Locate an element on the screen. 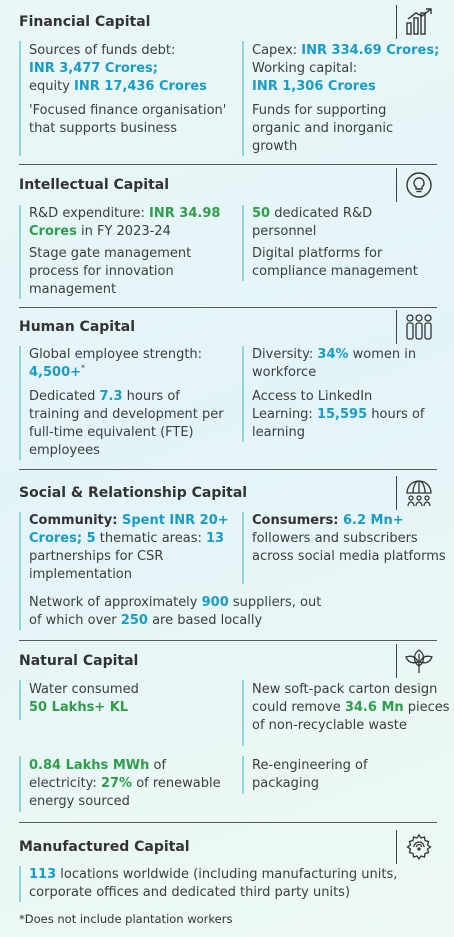 This screenshot has width=454, height=937. community-umbrella-icon is located at coordinates (418, 493).